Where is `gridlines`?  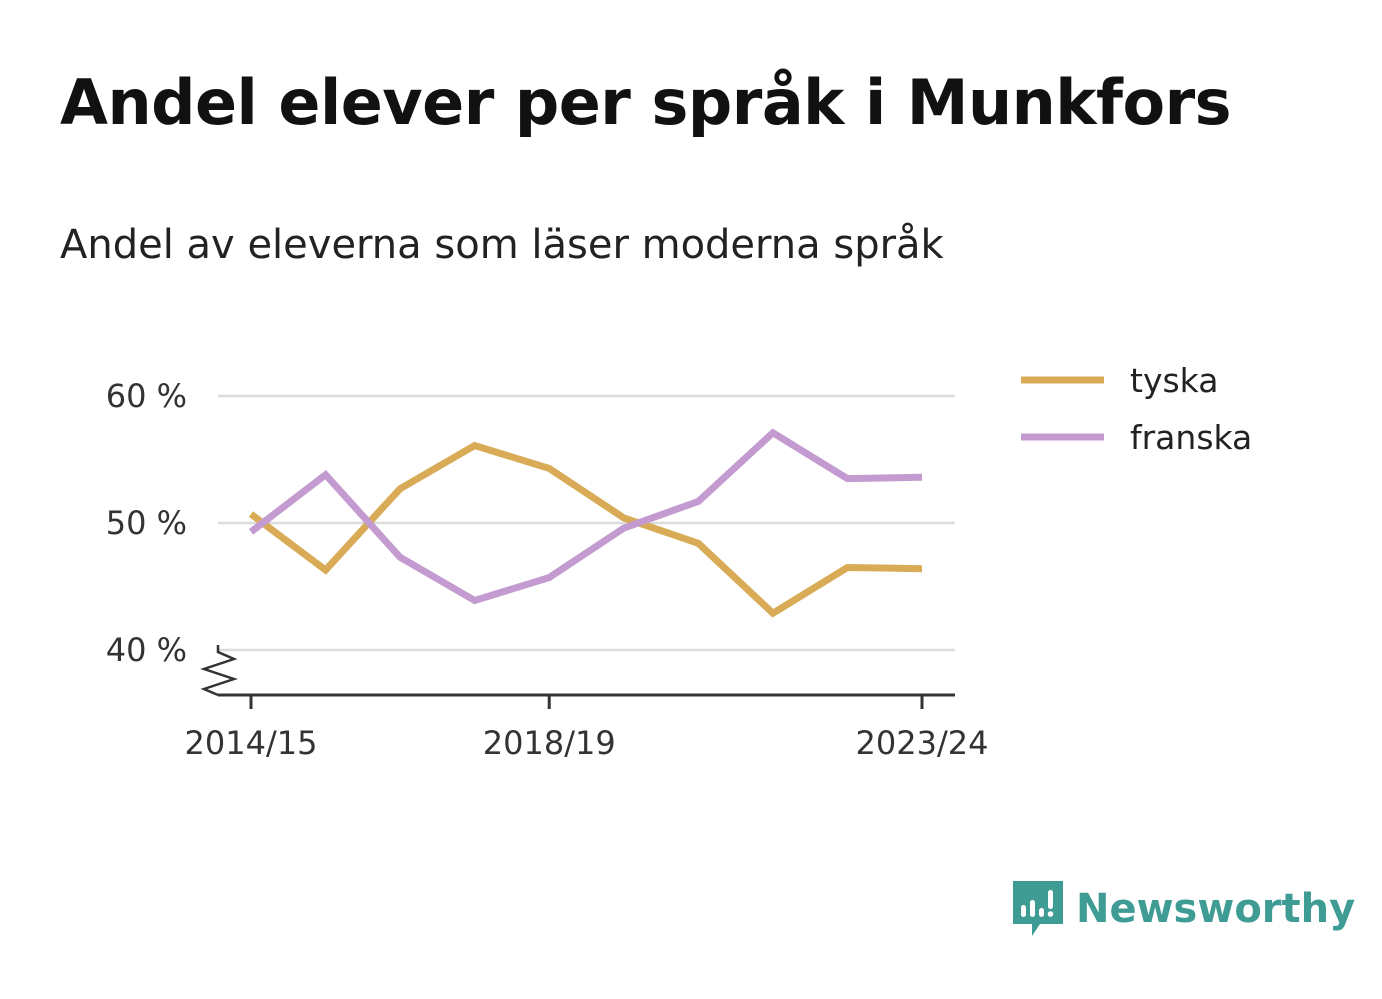 gridlines is located at coordinates (586, 523).